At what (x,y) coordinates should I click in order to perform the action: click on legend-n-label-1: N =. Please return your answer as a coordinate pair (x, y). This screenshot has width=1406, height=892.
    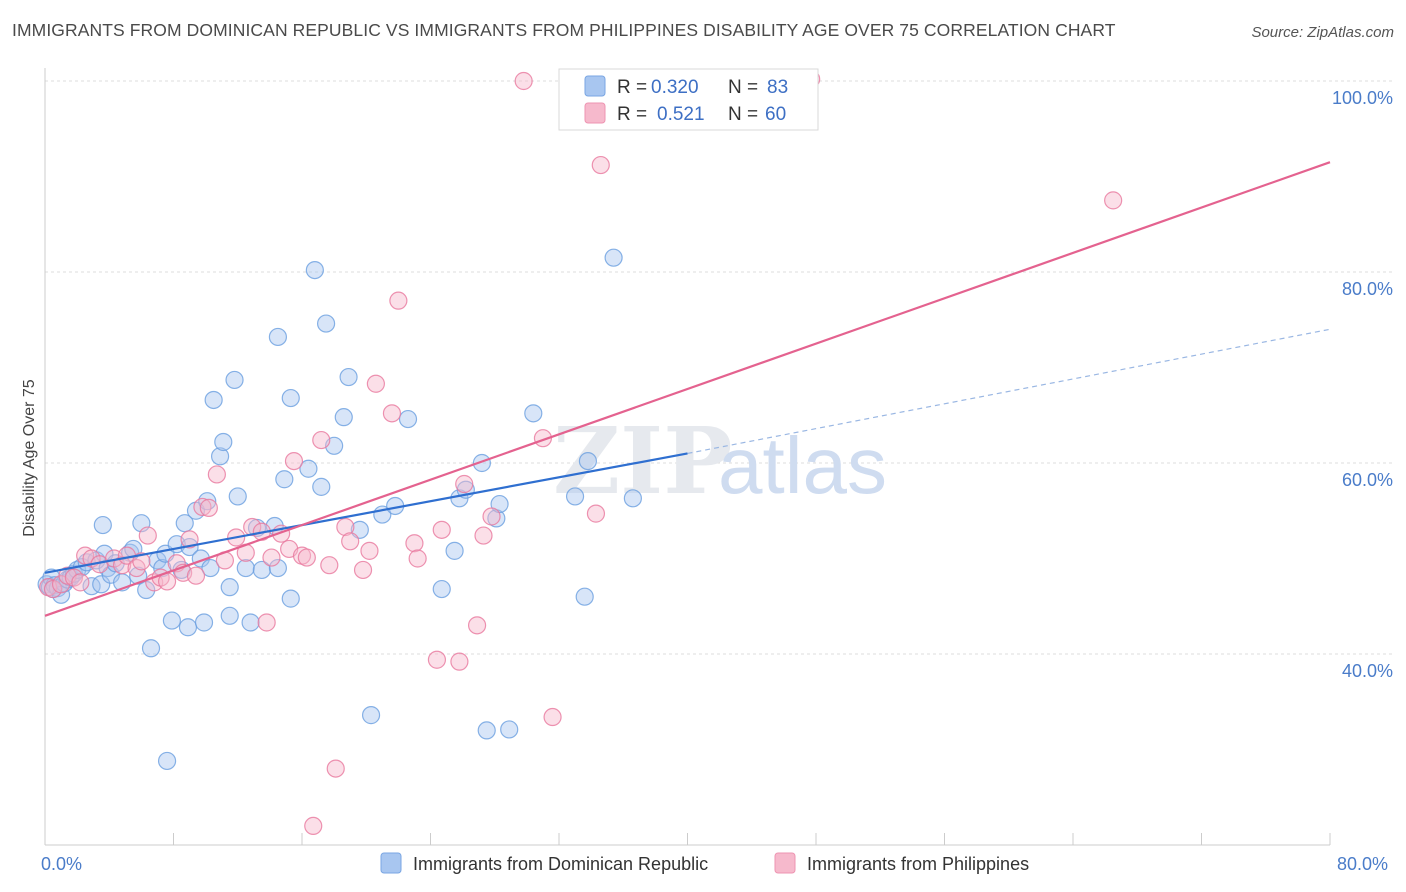
    Looking at the image, I should click on (743, 87).